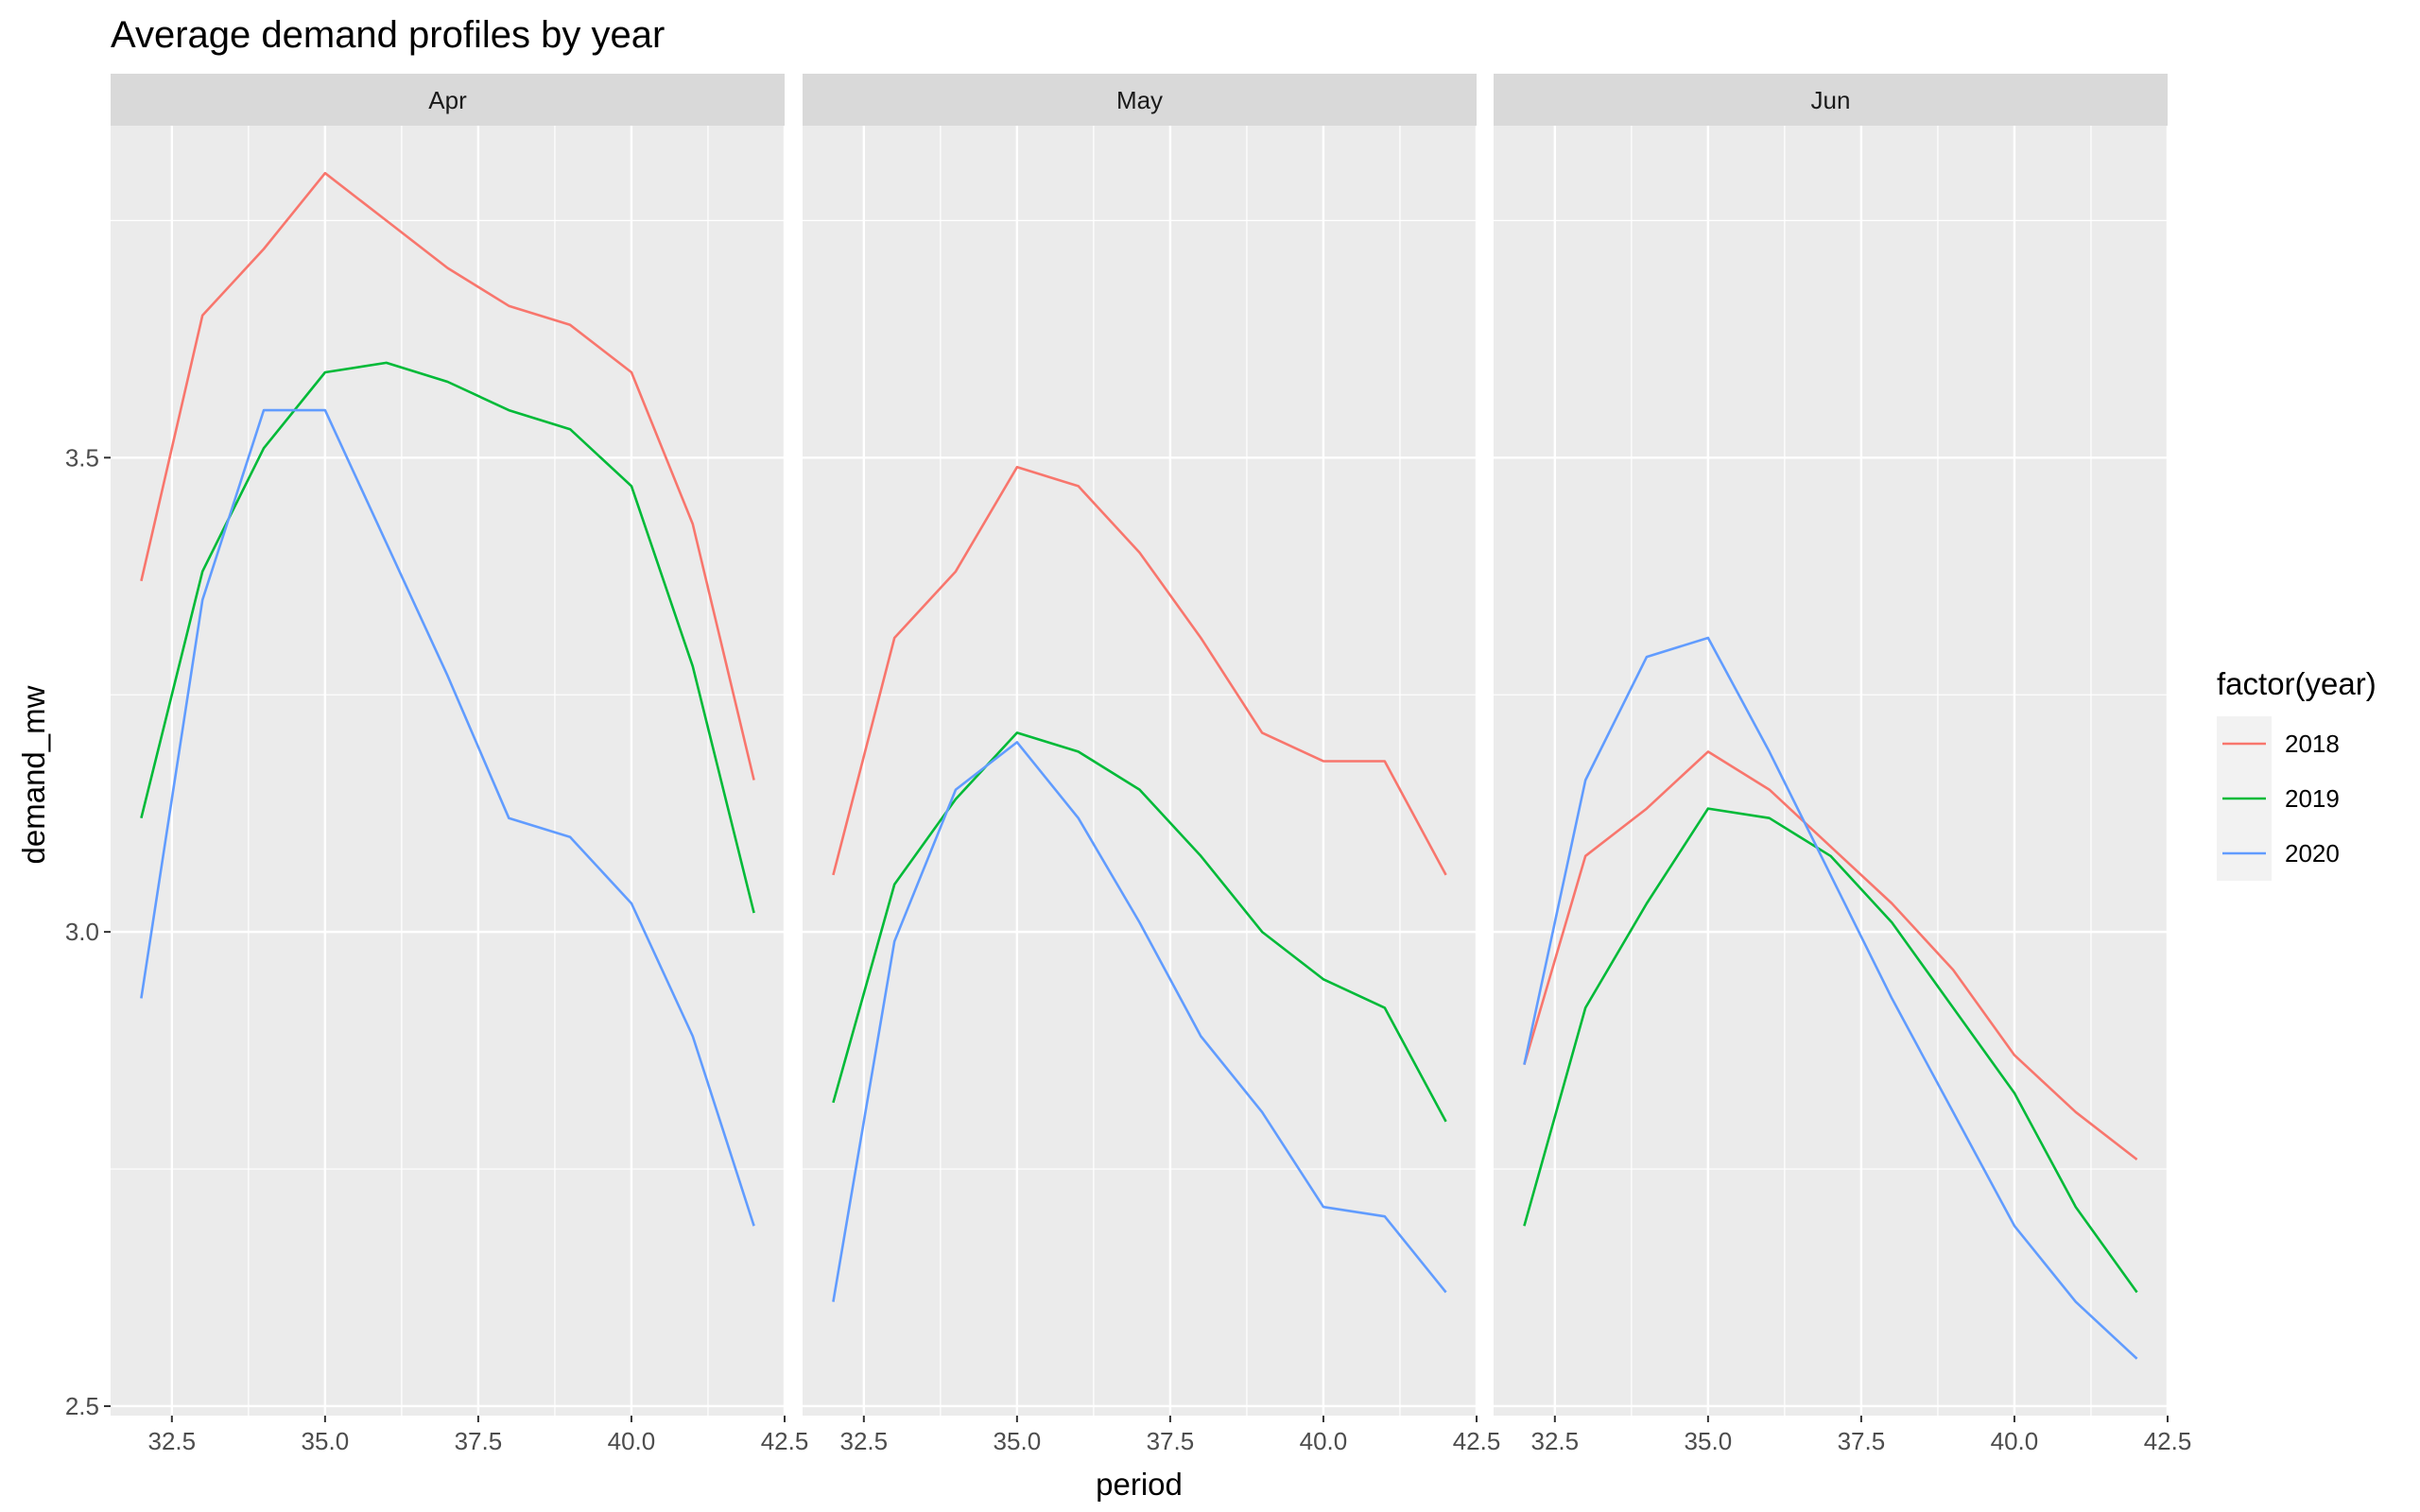 The height and width of the screenshot is (1512, 2420). I want to click on legend-items: 2018 2019 2020, so click(2278, 798).